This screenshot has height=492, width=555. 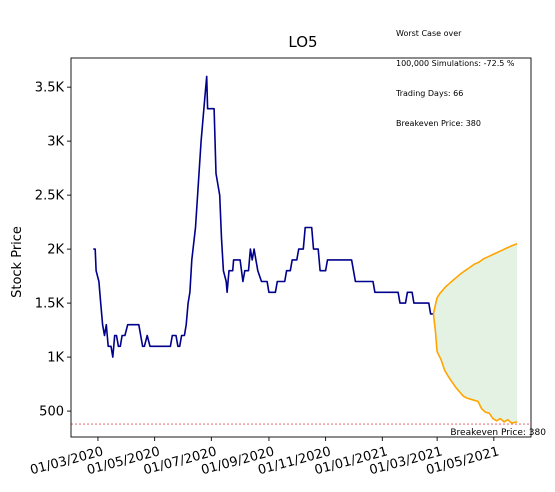 I want to click on projection-band, so click(x=475, y=333).